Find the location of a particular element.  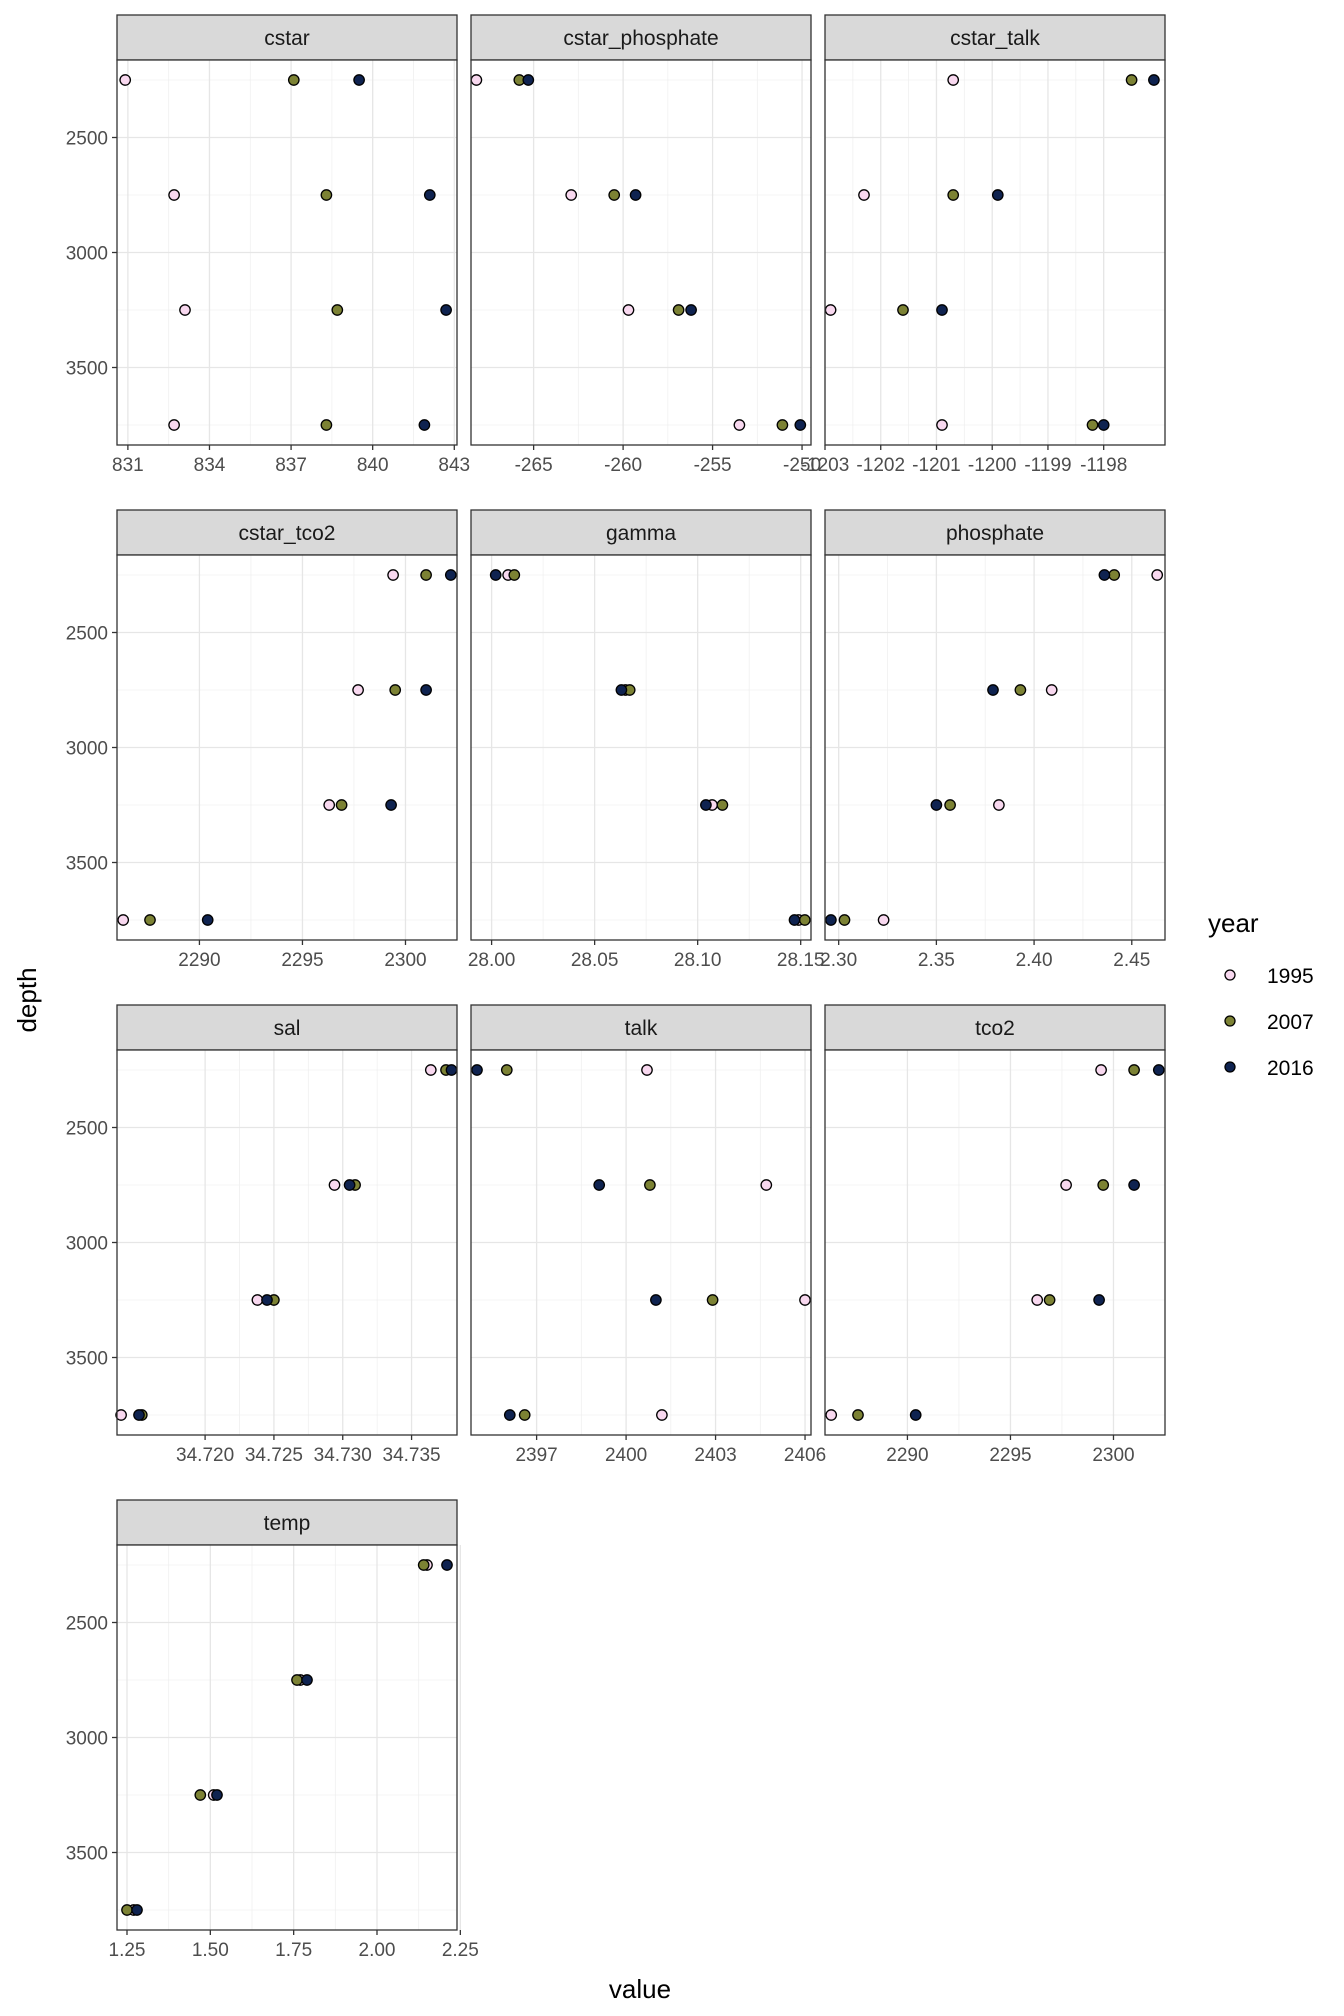

y-axis-title: depth is located at coordinates (27, 999).